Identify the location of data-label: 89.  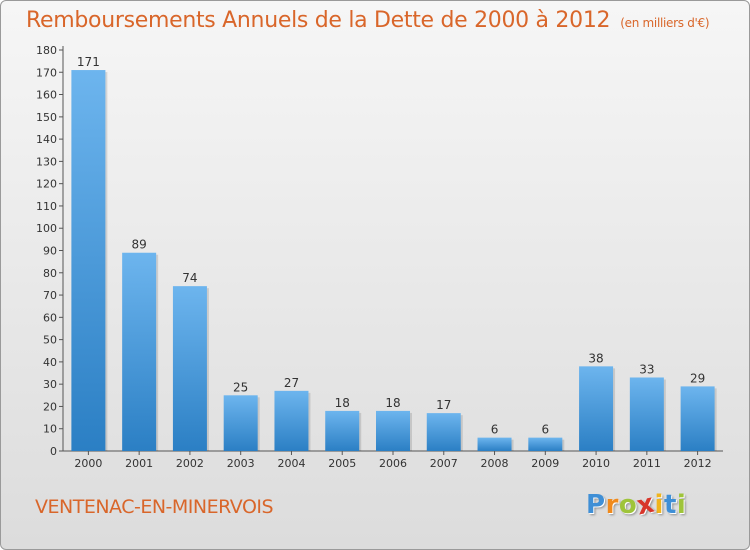
(139, 245).